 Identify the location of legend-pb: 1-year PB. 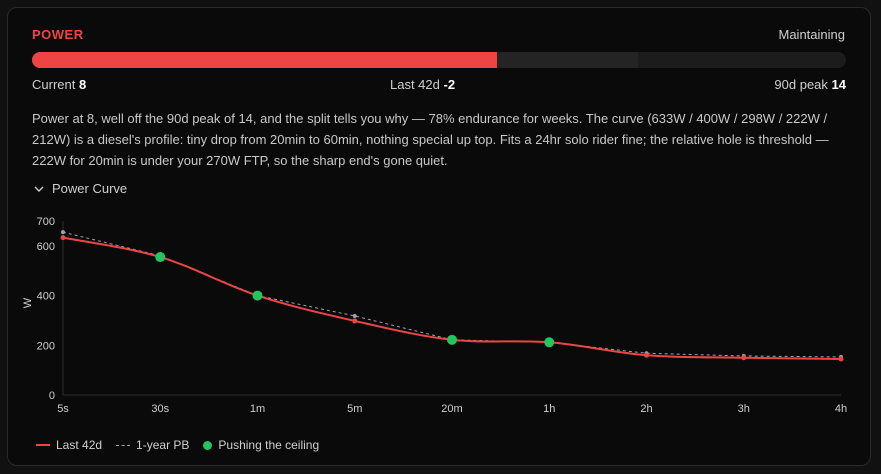
(152, 445).